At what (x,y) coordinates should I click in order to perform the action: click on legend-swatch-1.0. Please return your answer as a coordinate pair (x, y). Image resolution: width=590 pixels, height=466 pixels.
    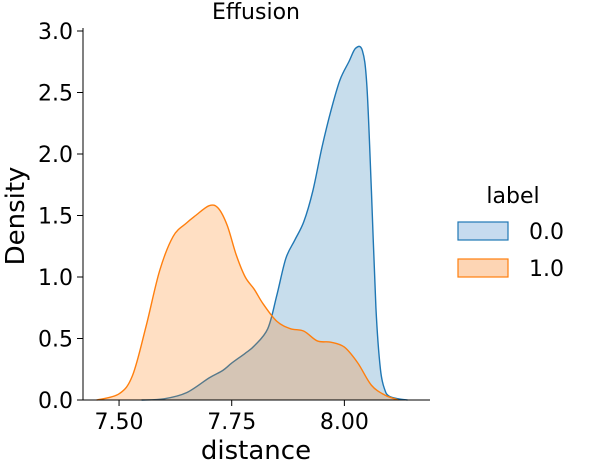
    Looking at the image, I should click on (483, 268).